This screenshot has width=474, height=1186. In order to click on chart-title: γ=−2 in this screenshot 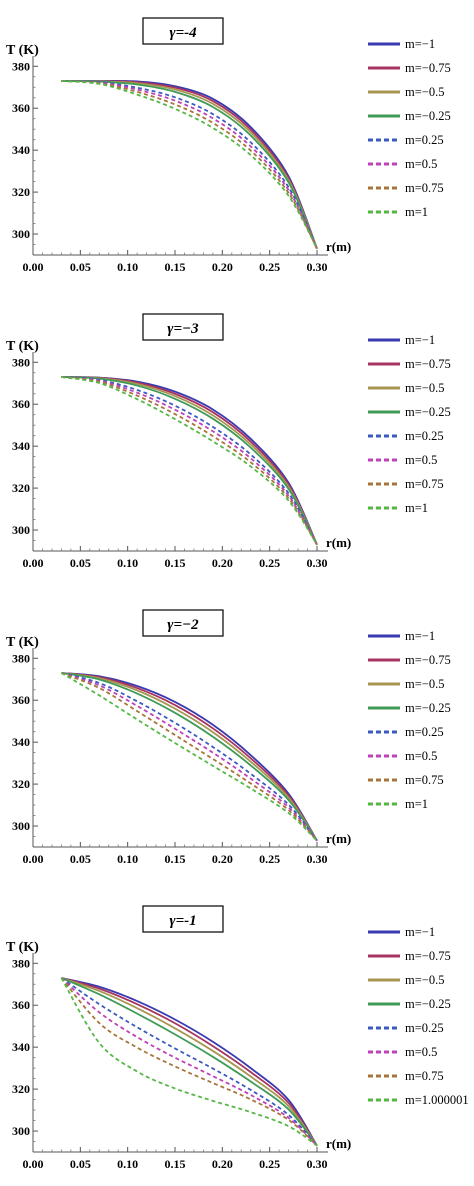, I will do `click(183, 625)`.